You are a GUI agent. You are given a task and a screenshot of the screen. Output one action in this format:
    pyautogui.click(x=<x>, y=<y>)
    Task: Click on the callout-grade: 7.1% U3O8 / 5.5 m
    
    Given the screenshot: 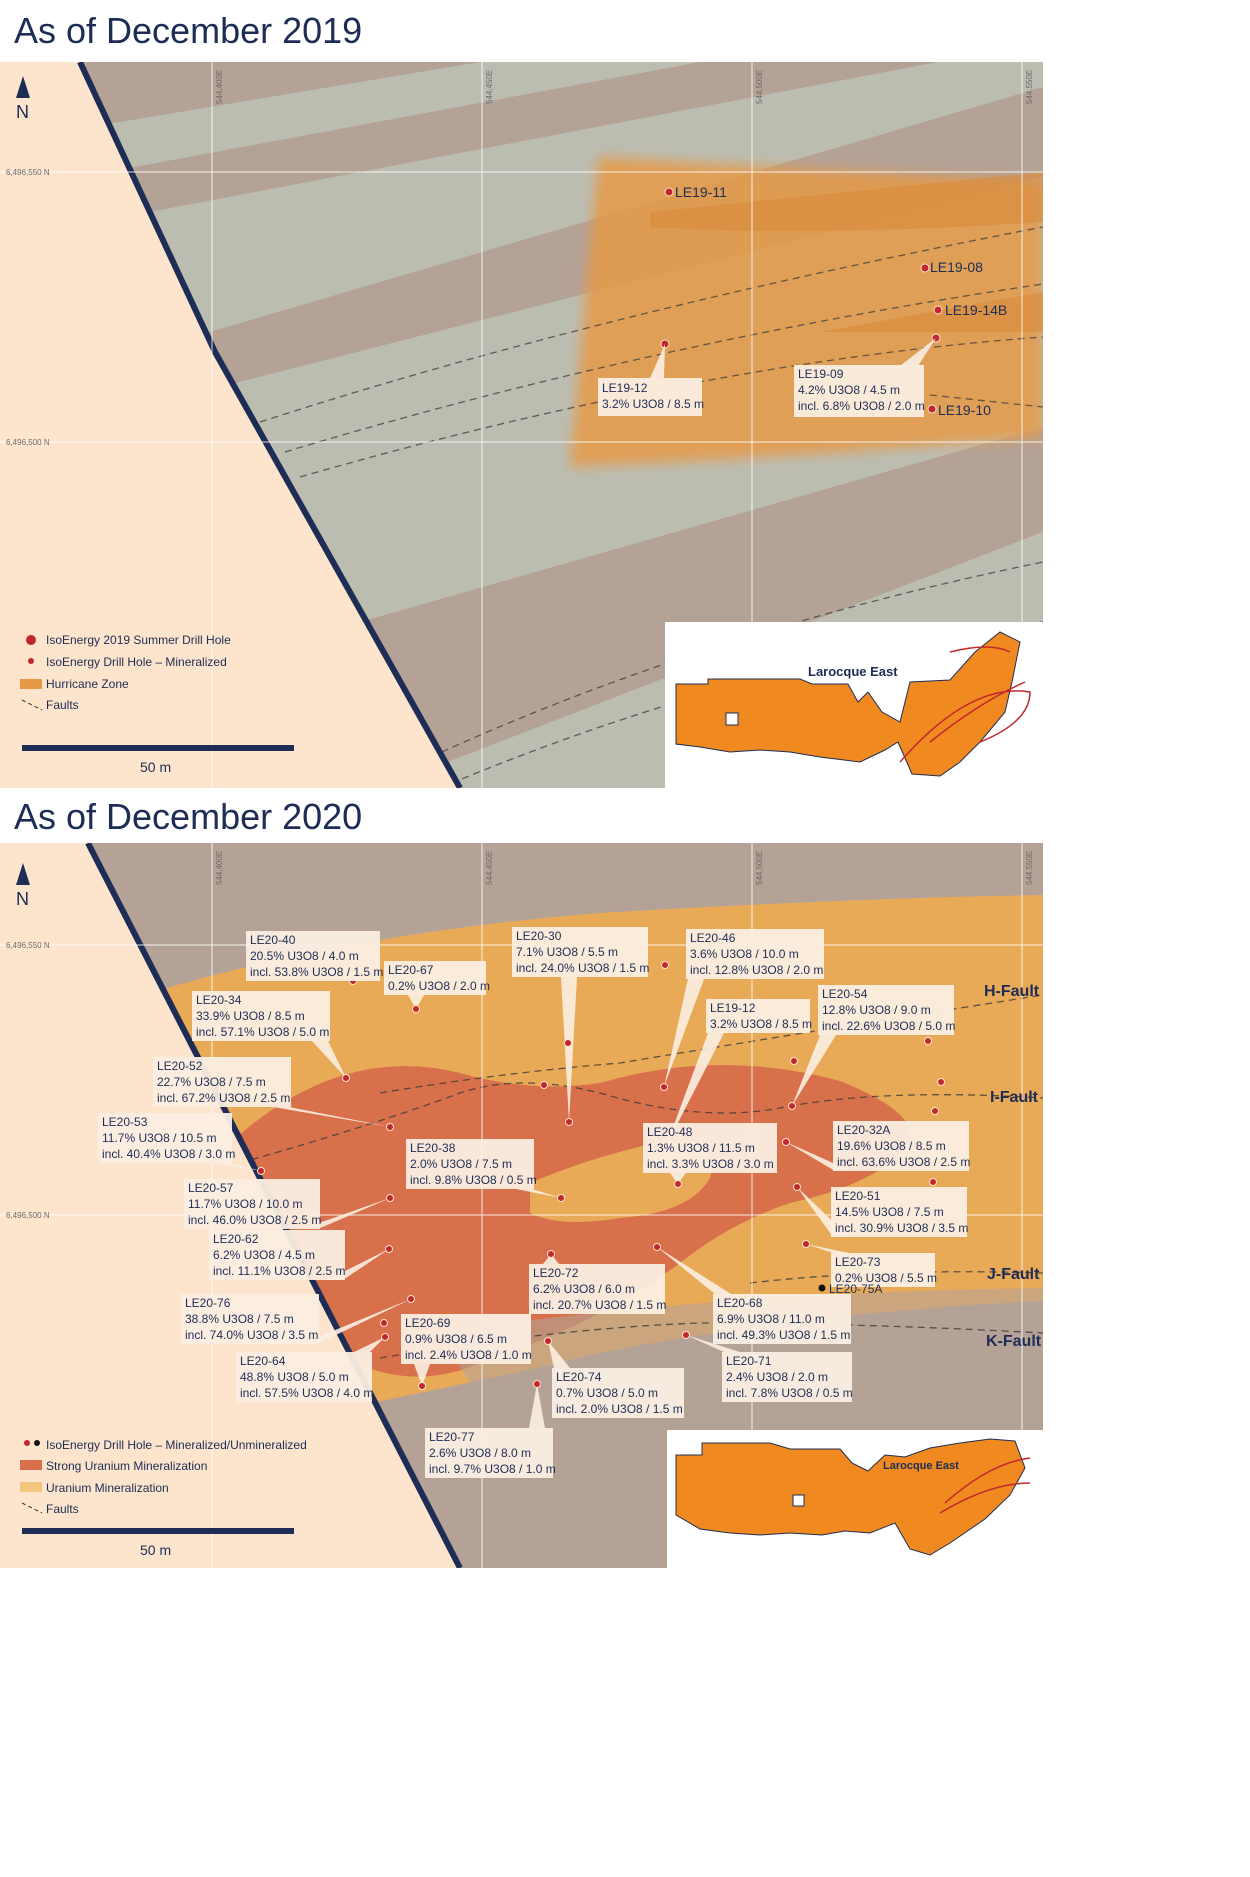 What is the action you would take?
    pyautogui.click(x=567, y=952)
    